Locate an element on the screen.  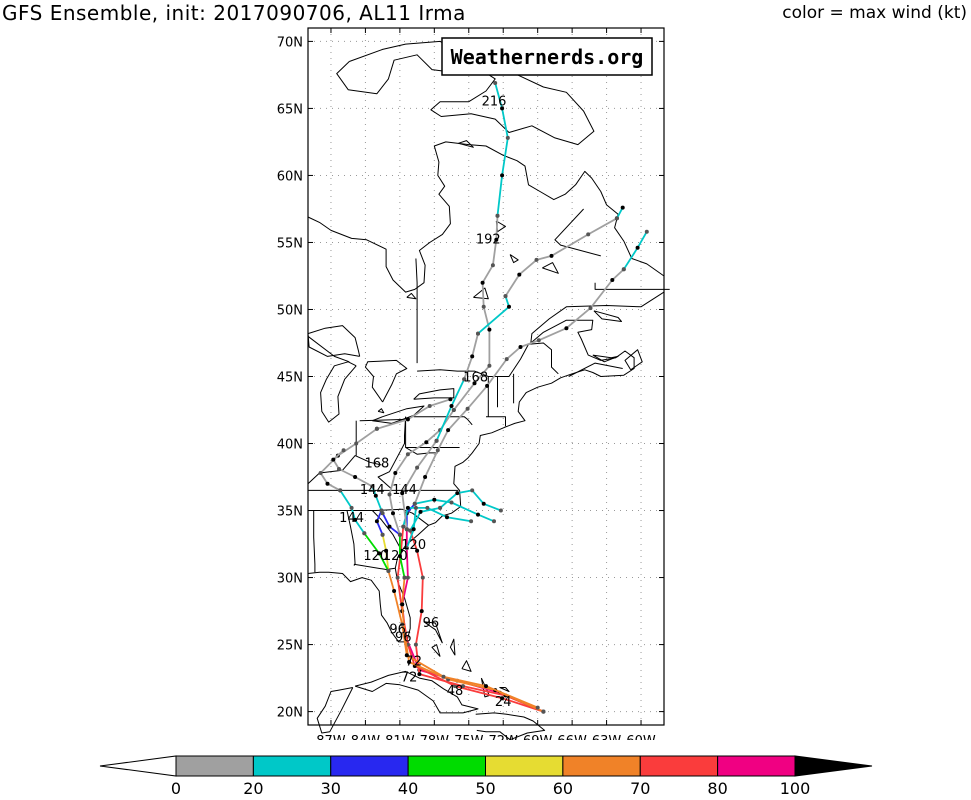
lat-tick-label: 20N is located at coordinates (290, 713).